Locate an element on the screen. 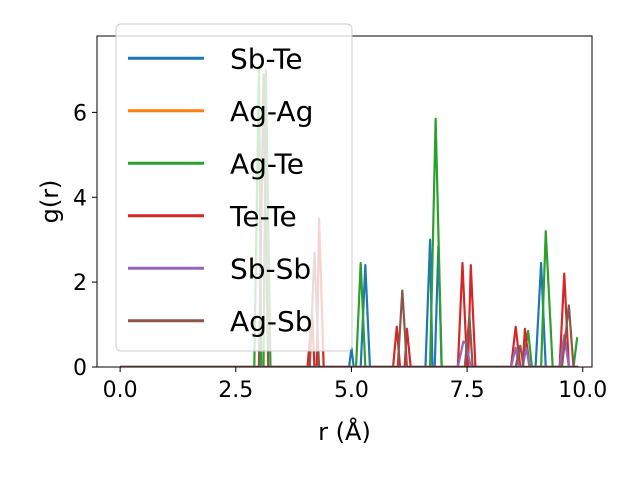 The image size is (640, 480). legend-label: Sb-Sb is located at coordinates (270, 268).